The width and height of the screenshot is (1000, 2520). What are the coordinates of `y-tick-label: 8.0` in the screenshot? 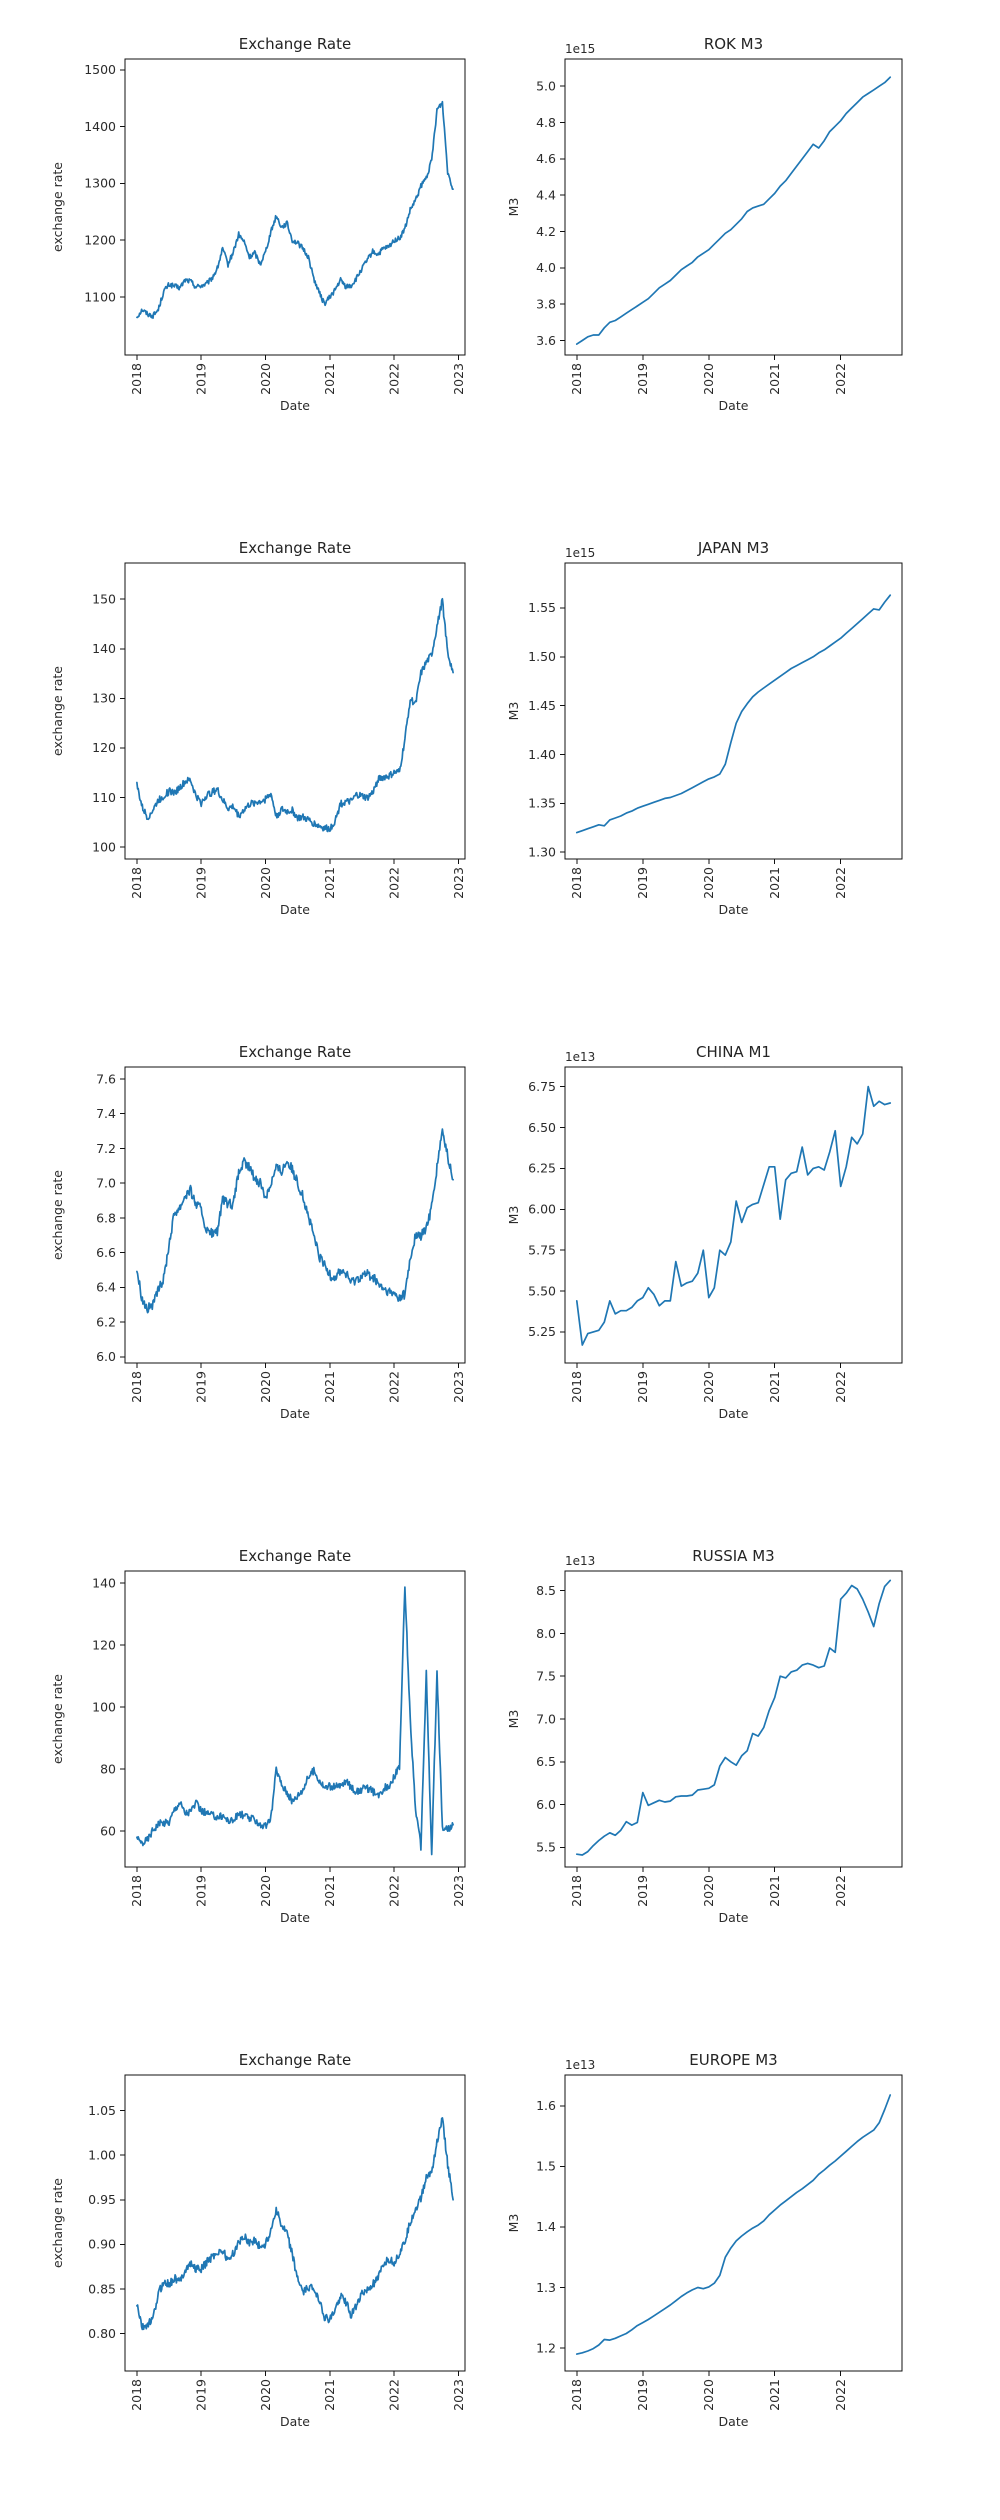 It's located at (546, 1633).